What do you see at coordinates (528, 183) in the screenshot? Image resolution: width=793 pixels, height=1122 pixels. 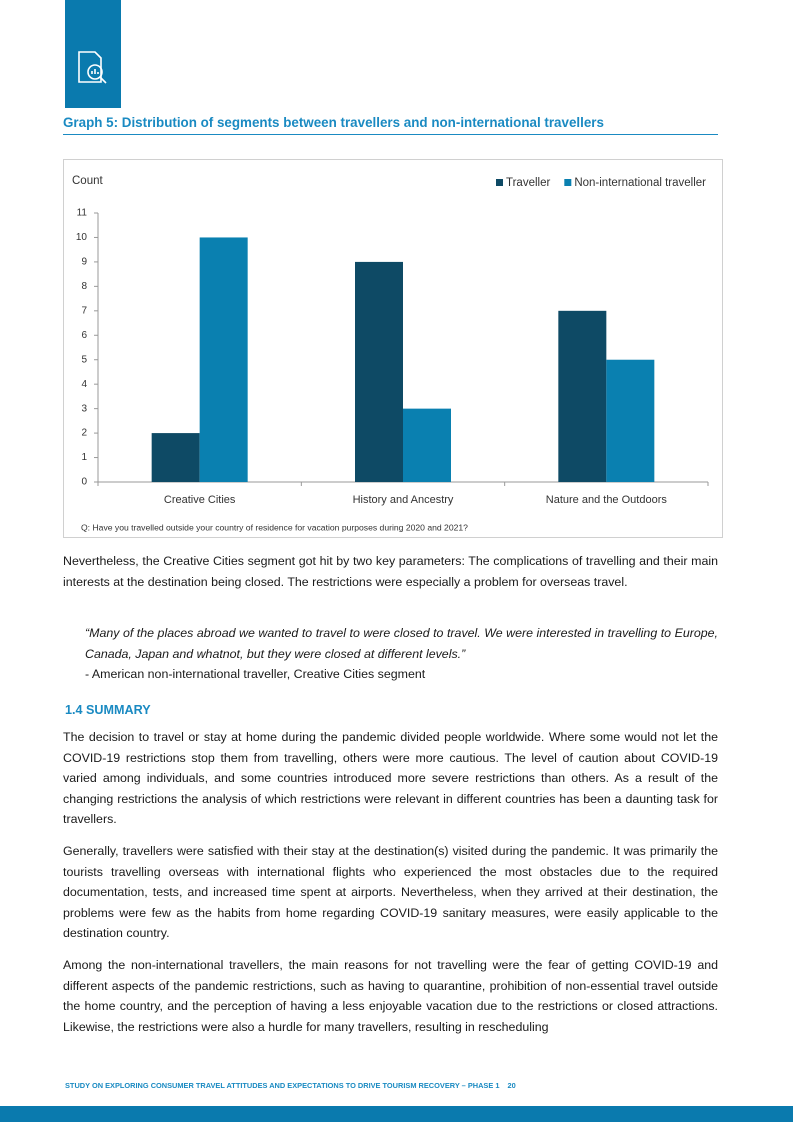 I see `legend-label: Traveller` at bounding box center [528, 183].